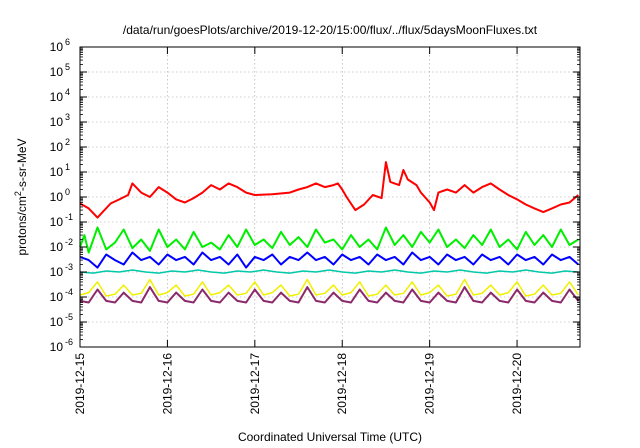 This screenshot has height=448, width=640. Describe the element at coordinates (330, 437) in the screenshot. I see `x-axis-label: Coordinated Universal Time (UTC)` at that location.